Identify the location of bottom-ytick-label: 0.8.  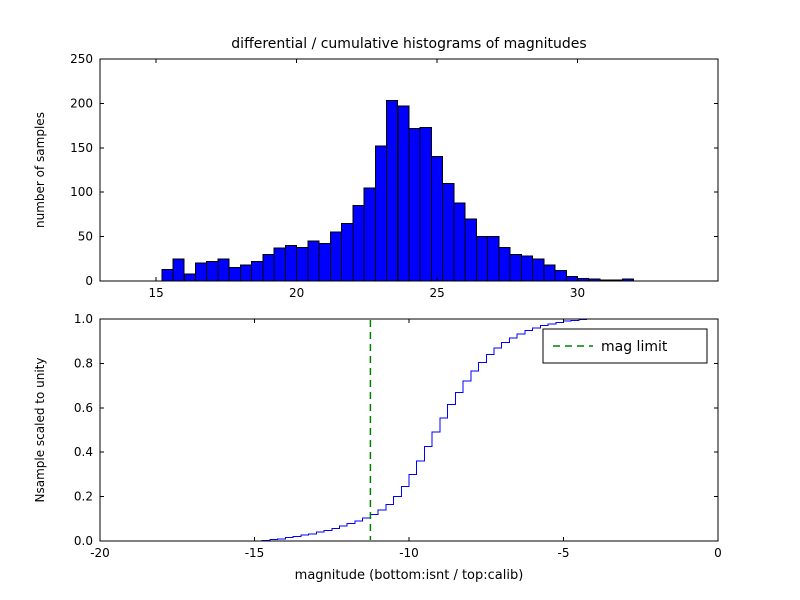
(83, 363).